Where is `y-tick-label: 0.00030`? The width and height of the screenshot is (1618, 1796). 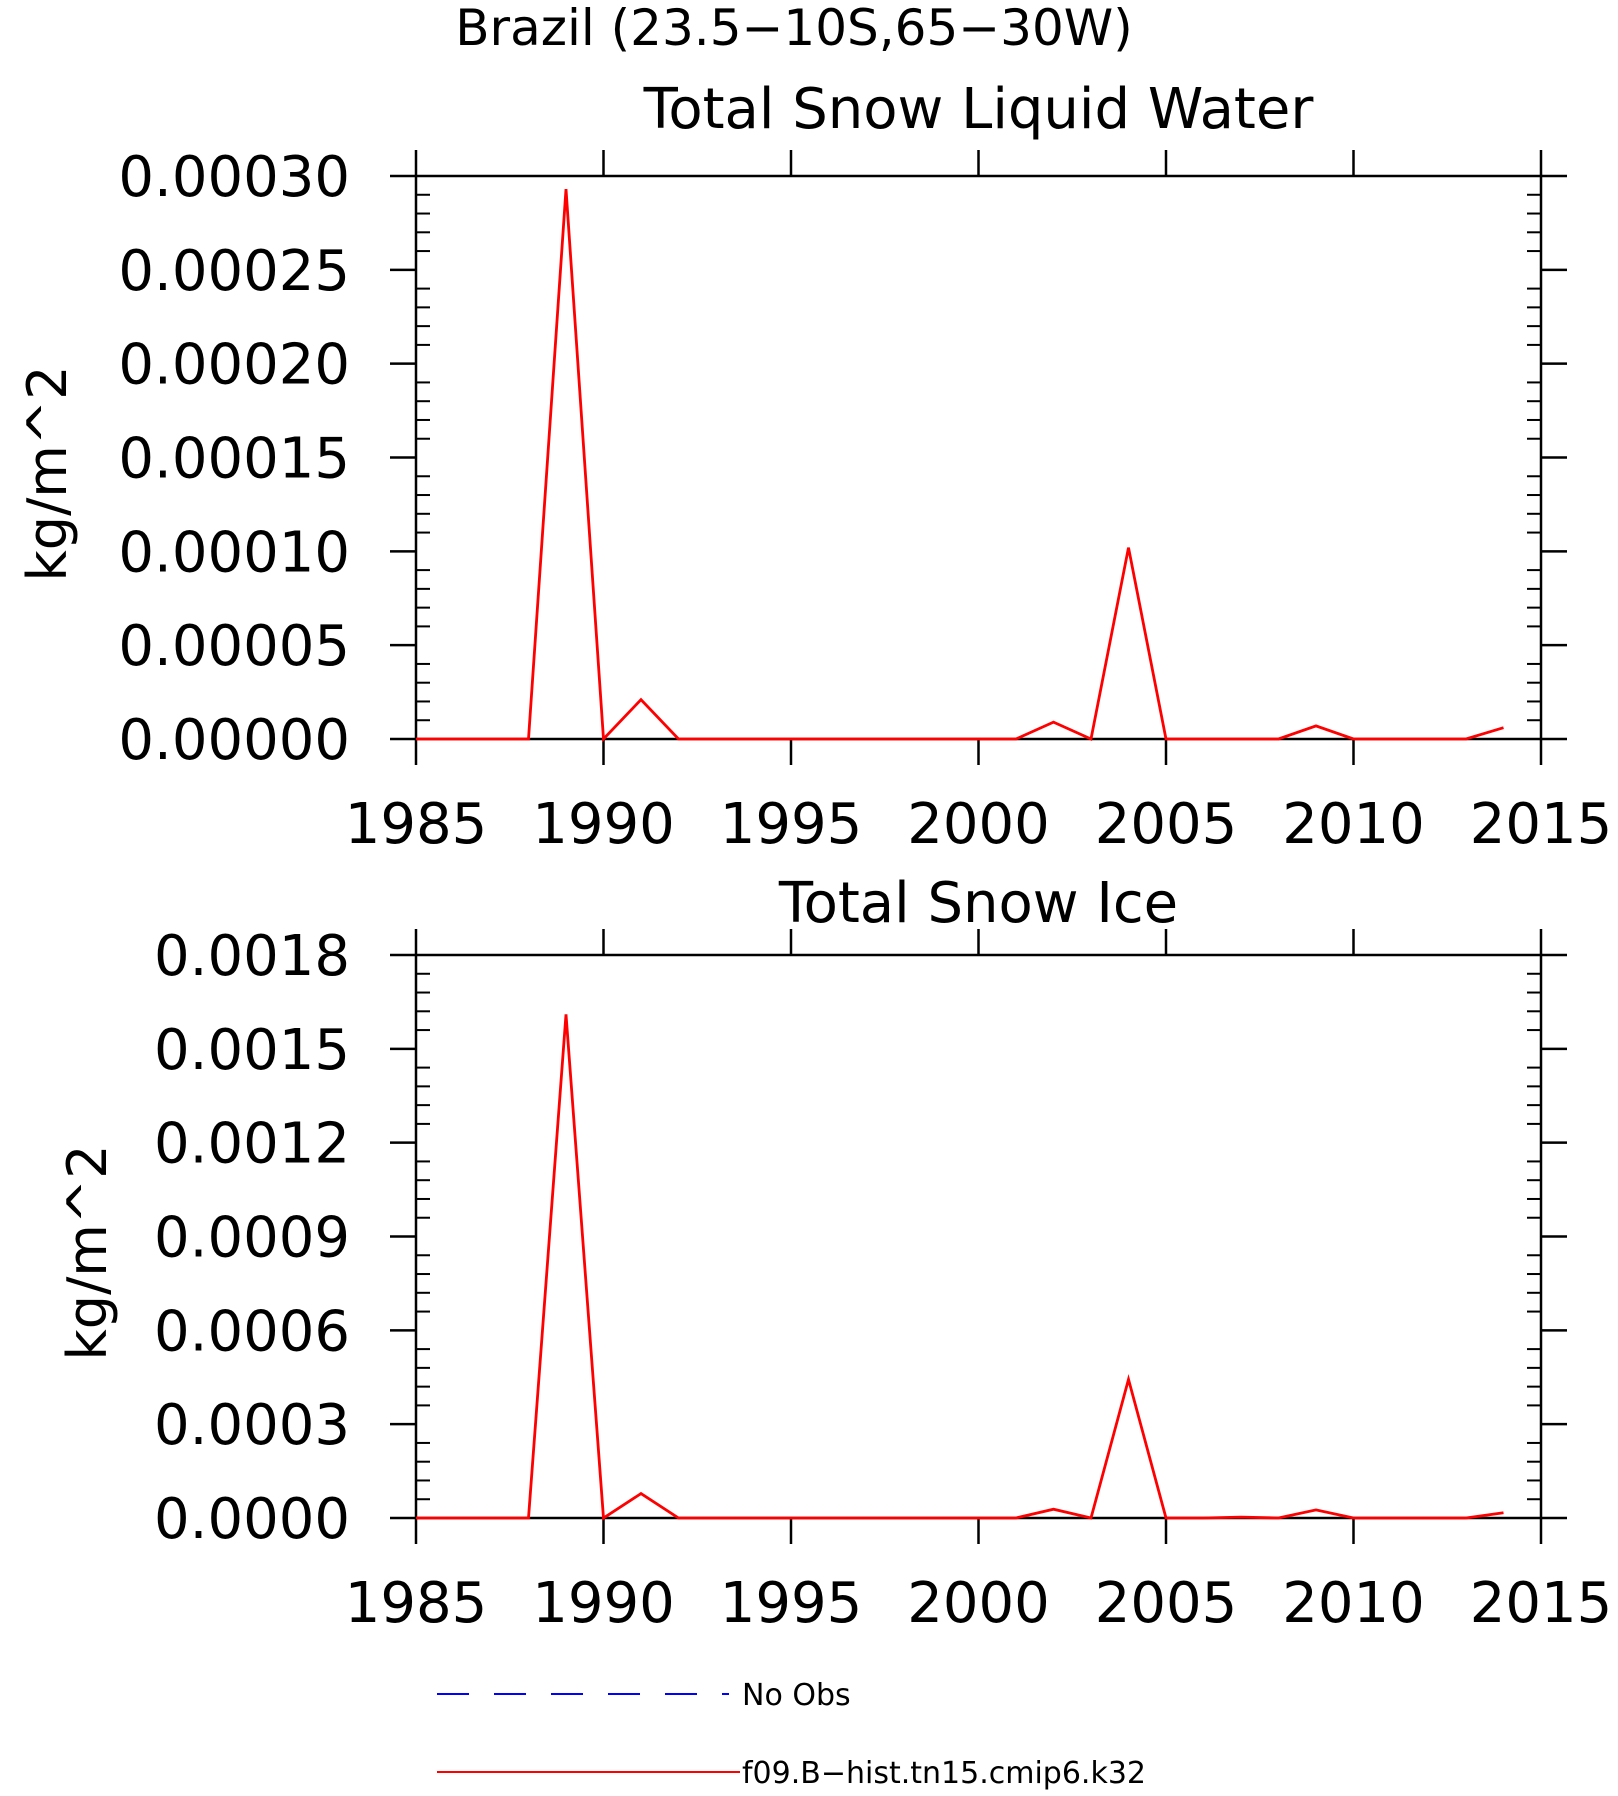 y-tick-label: 0.00030 is located at coordinates (234, 177).